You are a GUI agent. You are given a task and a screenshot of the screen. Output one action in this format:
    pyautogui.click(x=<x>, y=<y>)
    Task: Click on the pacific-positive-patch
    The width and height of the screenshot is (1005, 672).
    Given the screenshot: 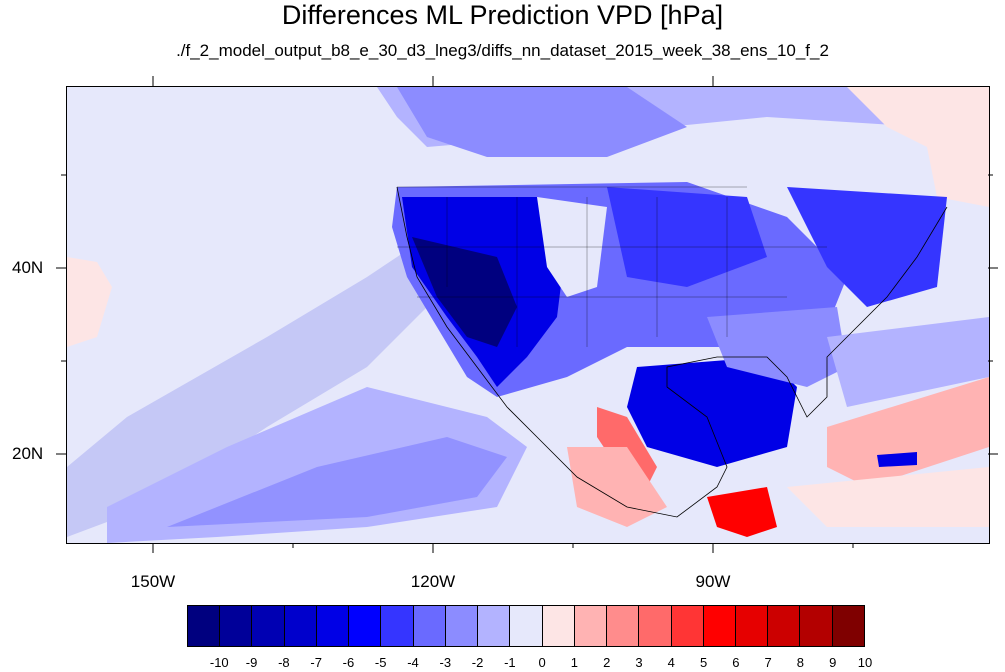 What is the action you would take?
    pyautogui.click(x=89, y=302)
    